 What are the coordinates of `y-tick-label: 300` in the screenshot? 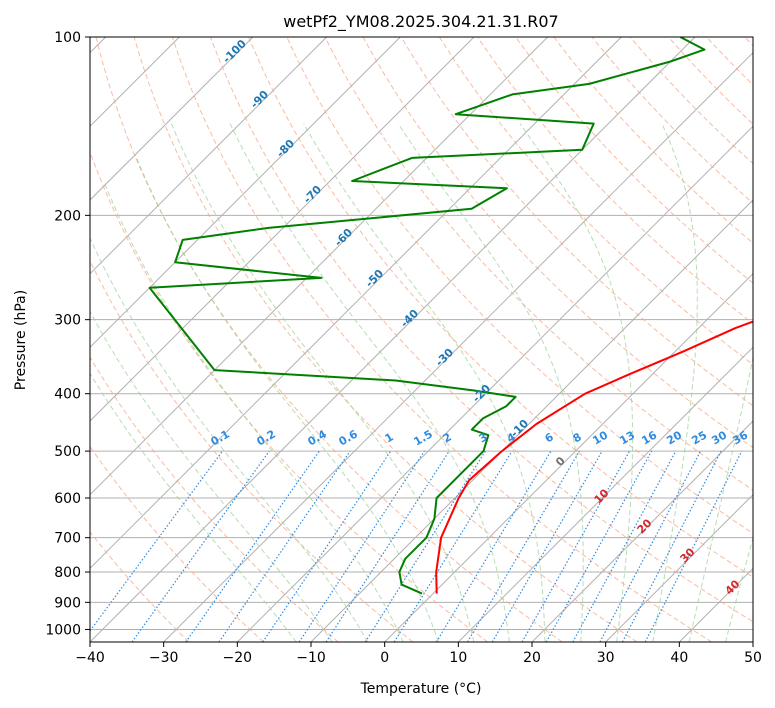 It's located at (67, 321).